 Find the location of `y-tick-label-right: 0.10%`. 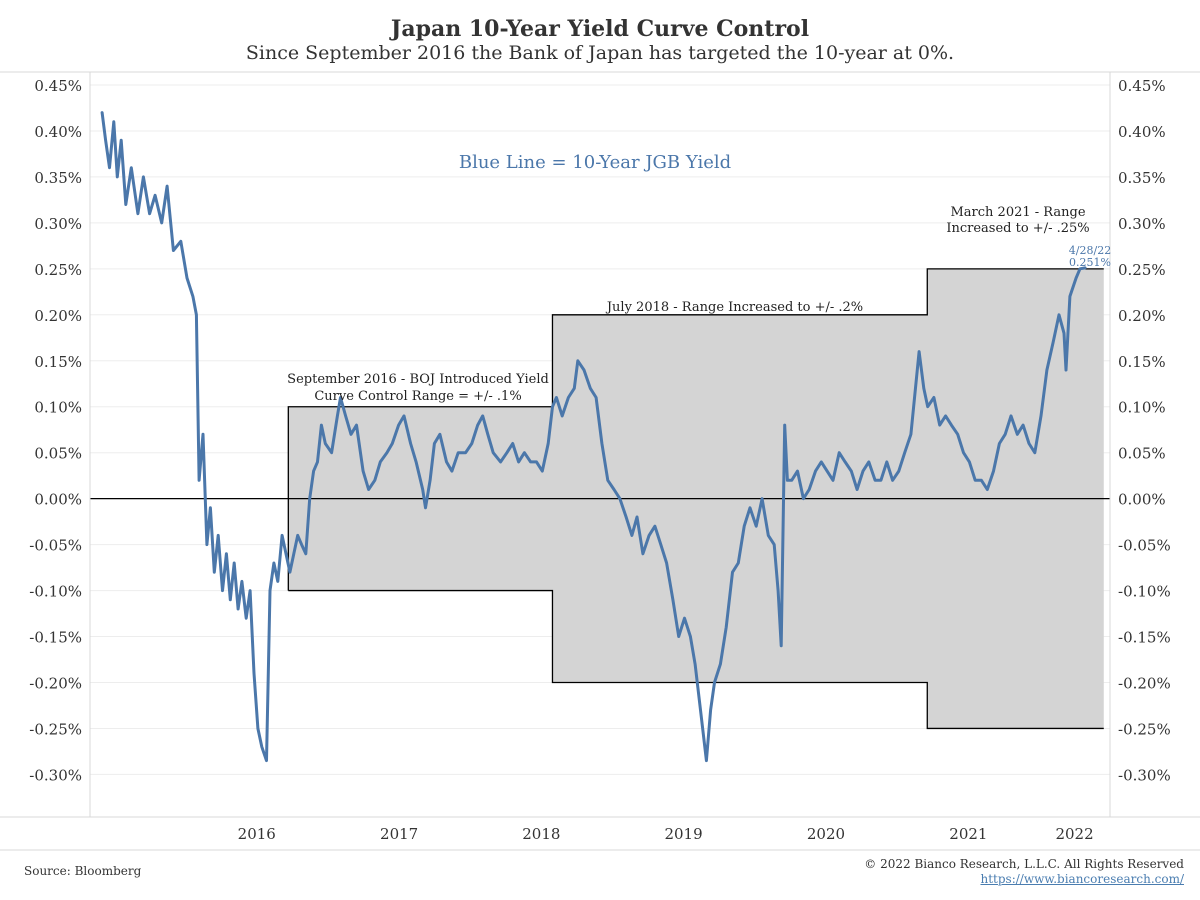

y-tick-label-right: 0.10% is located at coordinates (1142, 408).